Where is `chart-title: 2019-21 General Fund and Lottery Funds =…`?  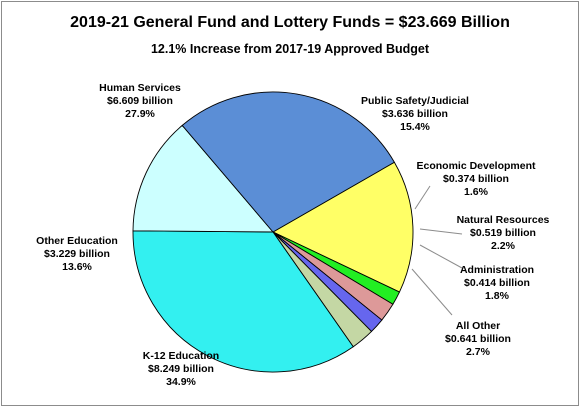 chart-title: 2019-21 General Fund and Lottery Funds =… is located at coordinates (290, 22).